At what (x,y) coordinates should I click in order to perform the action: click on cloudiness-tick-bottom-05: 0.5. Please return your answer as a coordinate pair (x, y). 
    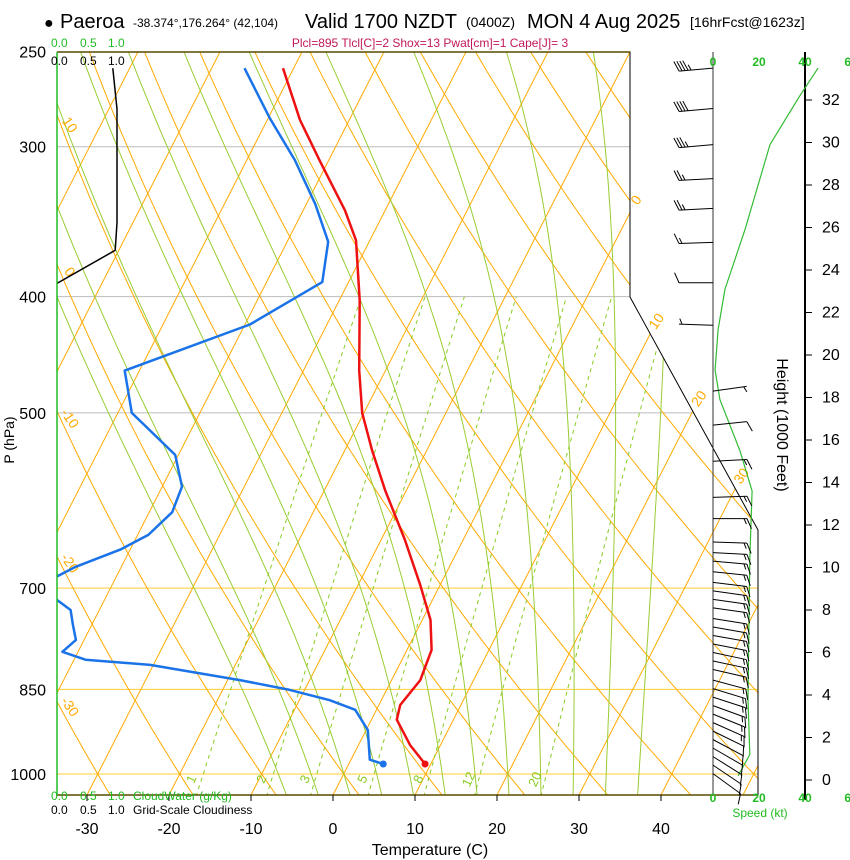
    Looking at the image, I should click on (88, 810).